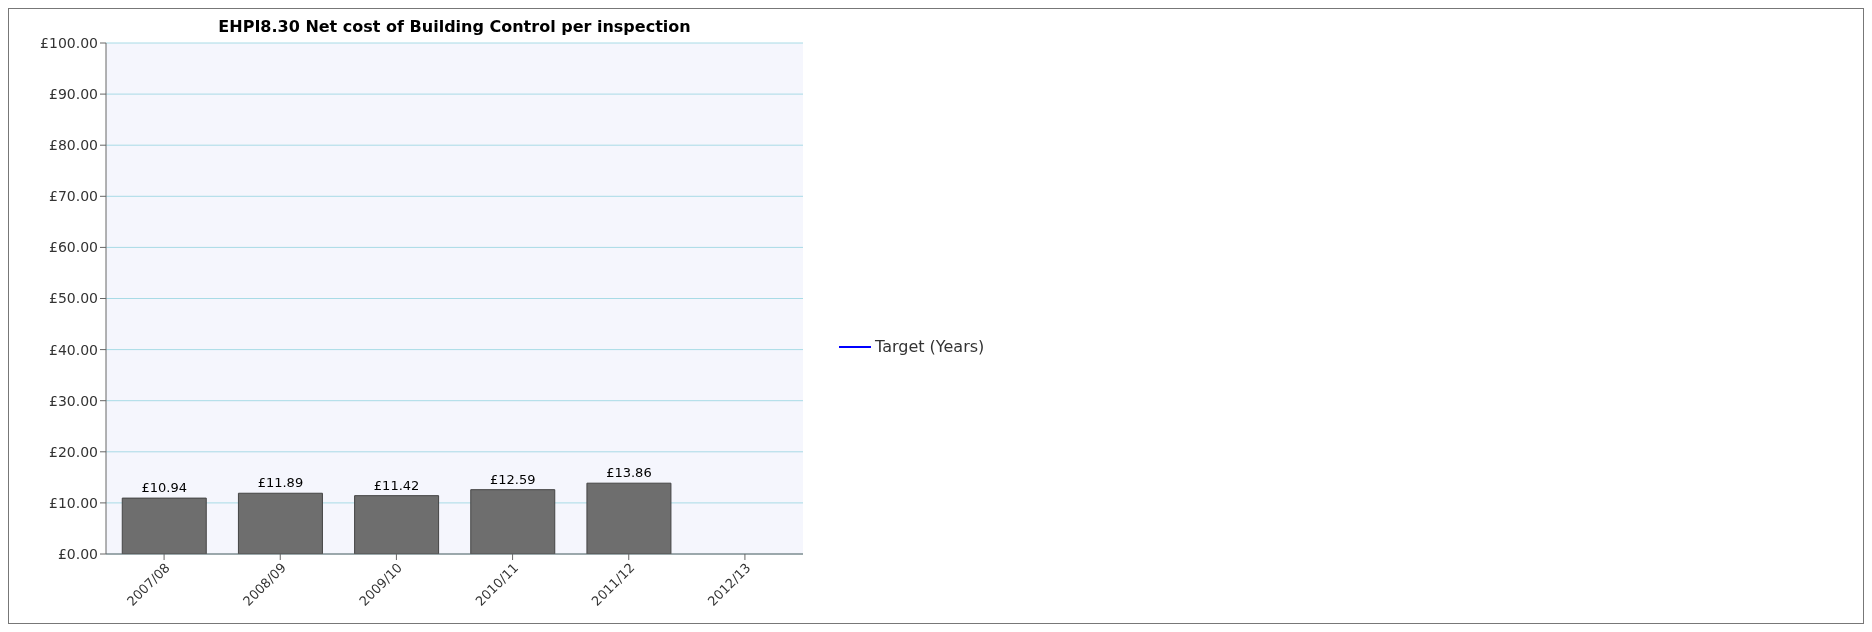 The width and height of the screenshot is (1872, 632). I want to click on y-tick-label: £80.00, so click(73, 145).